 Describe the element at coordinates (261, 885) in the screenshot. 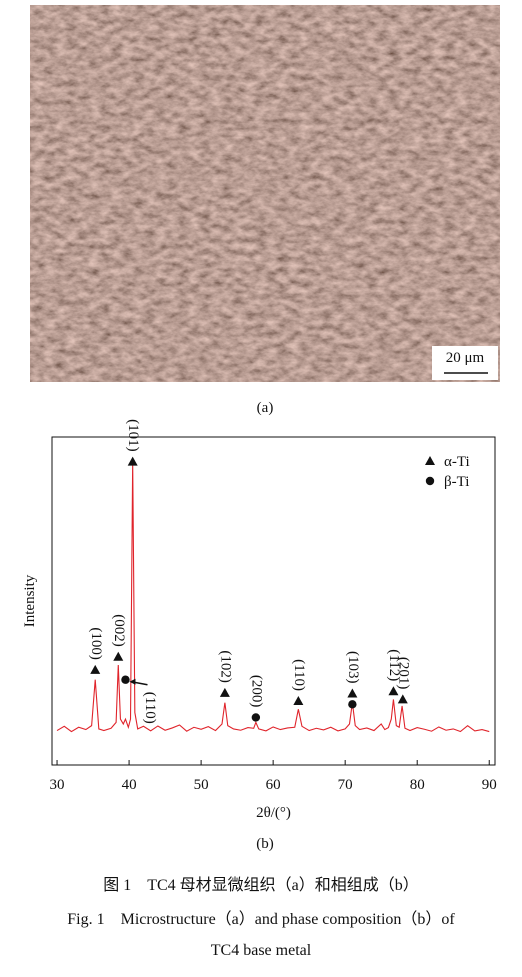

I see `caption-cn: 图 1 TC4 母材显微组织（a）和相组成（b）` at that location.